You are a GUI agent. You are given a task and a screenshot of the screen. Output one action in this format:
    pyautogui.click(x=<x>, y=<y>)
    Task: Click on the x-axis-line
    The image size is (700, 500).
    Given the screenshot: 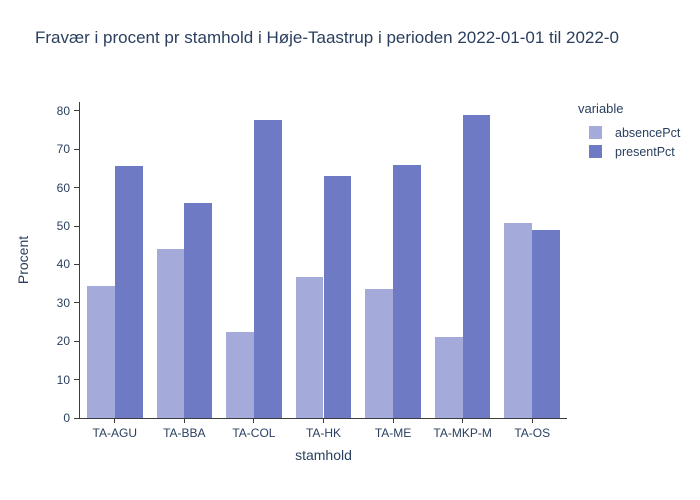 What is the action you would take?
    pyautogui.click(x=323, y=418)
    